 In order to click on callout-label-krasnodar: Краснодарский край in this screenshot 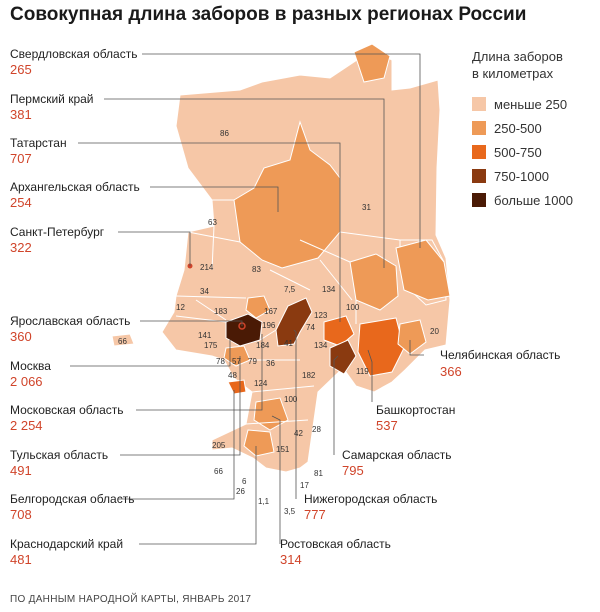, I will do `click(67, 544)`.